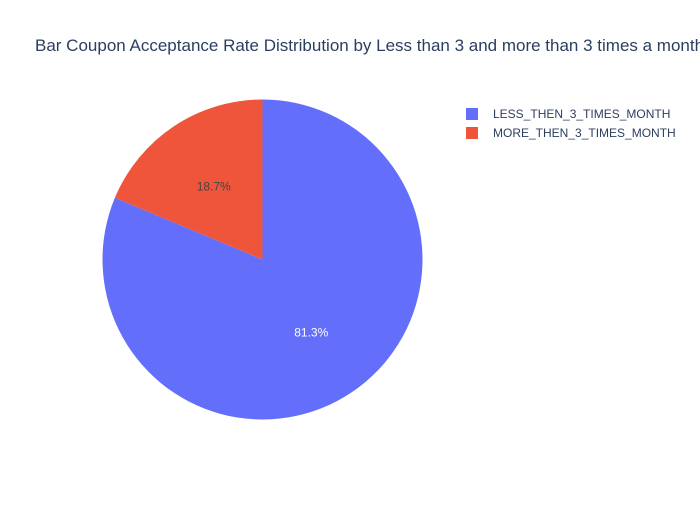  Describe the element at coordinates (311, 333) in the screenshot. I see `pie-slice-label: 81.3%` at that location.